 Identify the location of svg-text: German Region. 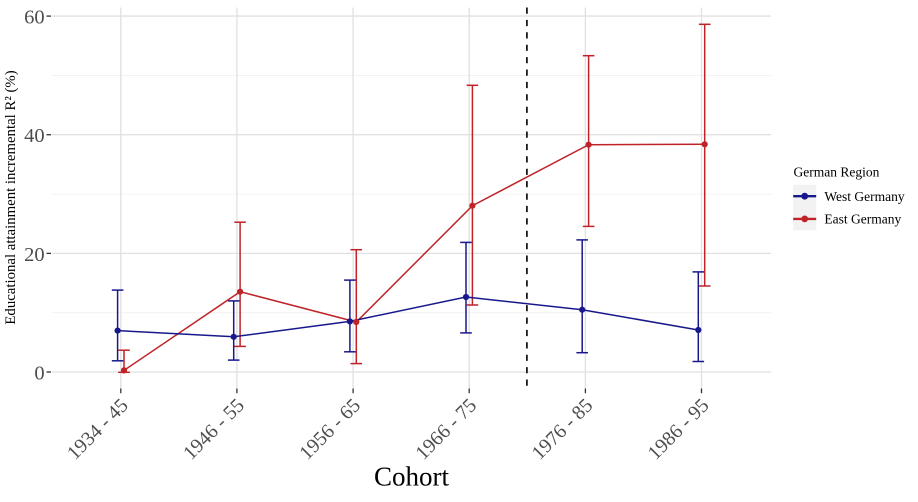
(837, 172).